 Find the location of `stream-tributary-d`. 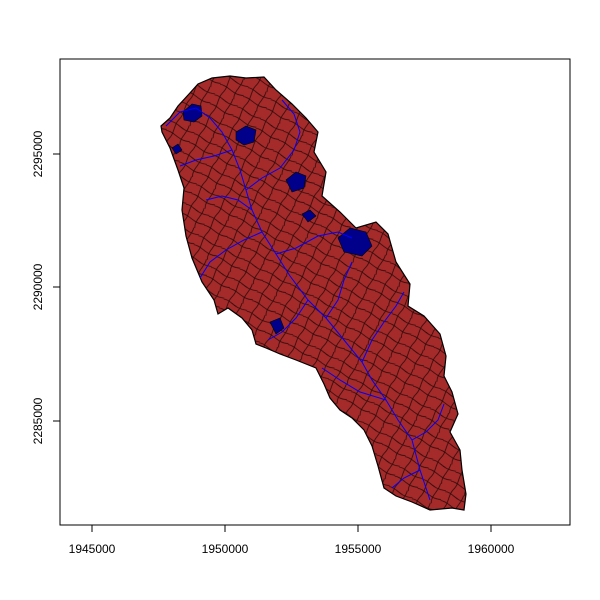

stream-tributary-d is located at coordinates (383, 327).